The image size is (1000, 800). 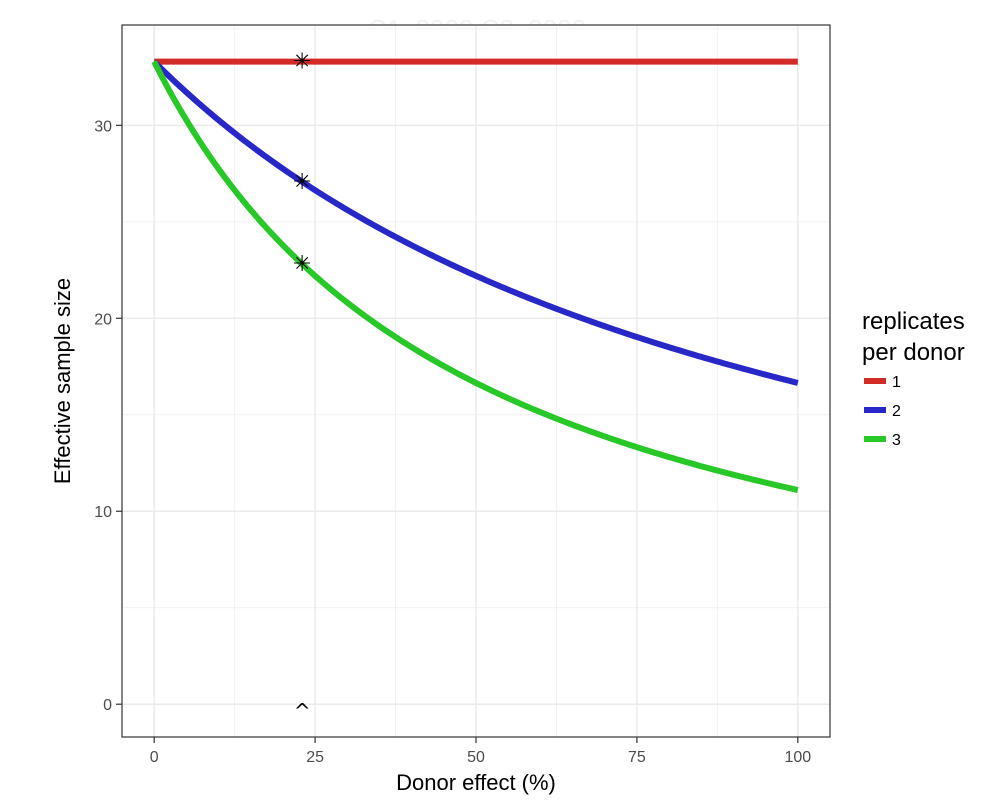 What do you see at coordinates (913, 352) in the screenshot?
I see `legend-title-line-2: per donor` at bounding box center [913, 352].